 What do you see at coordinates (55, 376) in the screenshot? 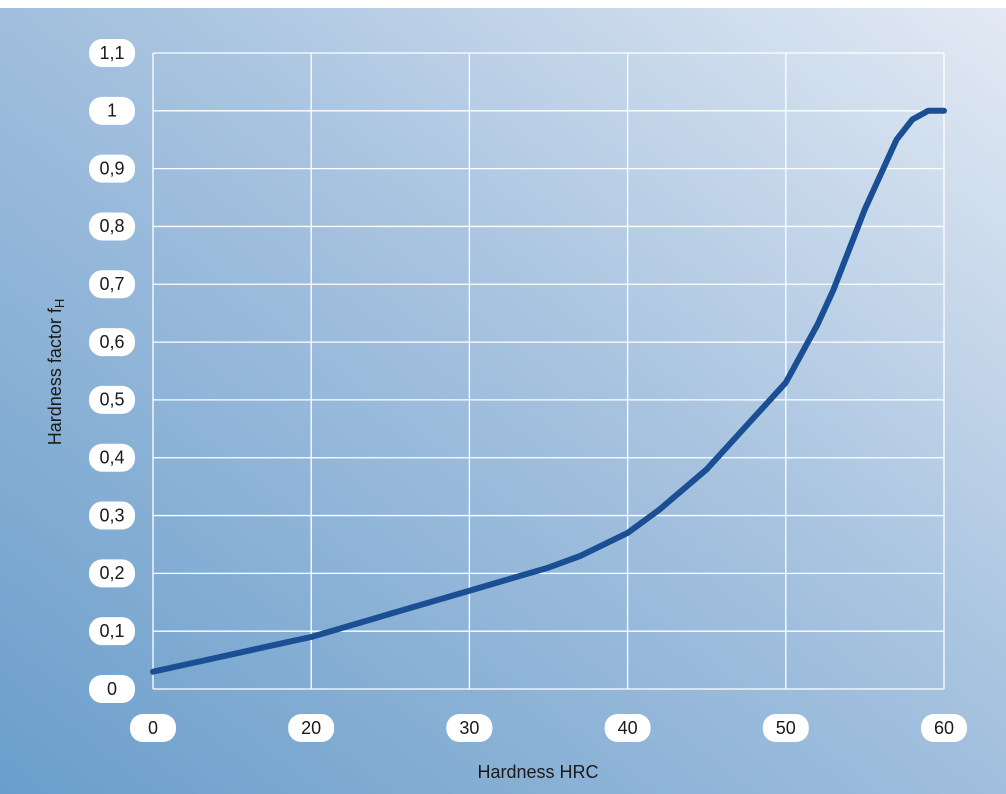
I see `y-axis-title-text: Hardness factor f` at bounding box center [55, 376].